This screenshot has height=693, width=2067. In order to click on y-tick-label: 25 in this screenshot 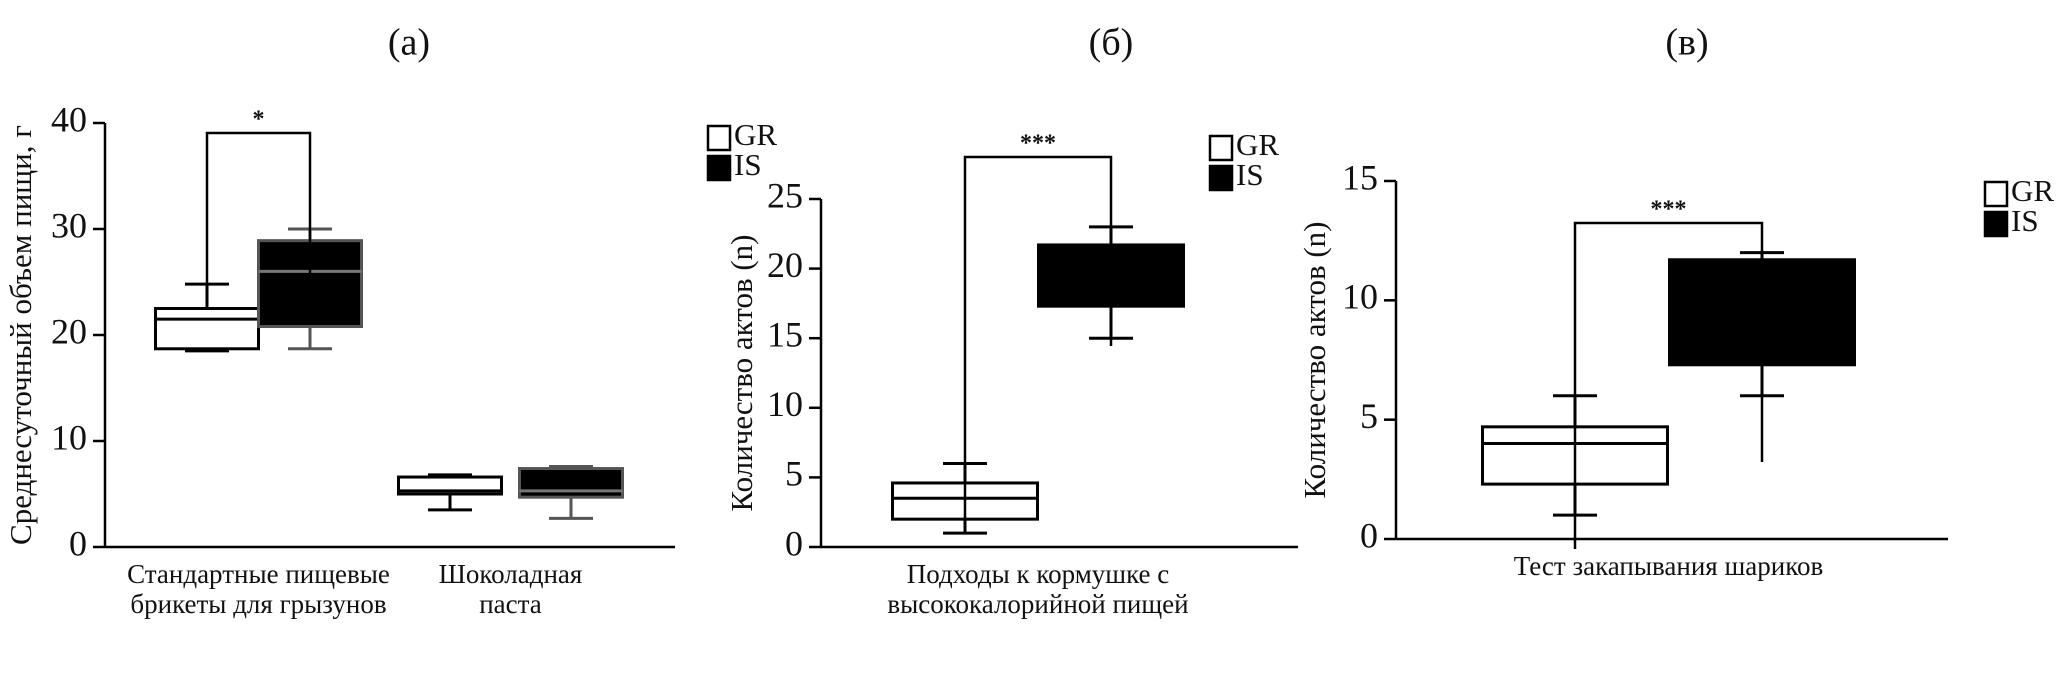, I will do `click(785, 195)`.